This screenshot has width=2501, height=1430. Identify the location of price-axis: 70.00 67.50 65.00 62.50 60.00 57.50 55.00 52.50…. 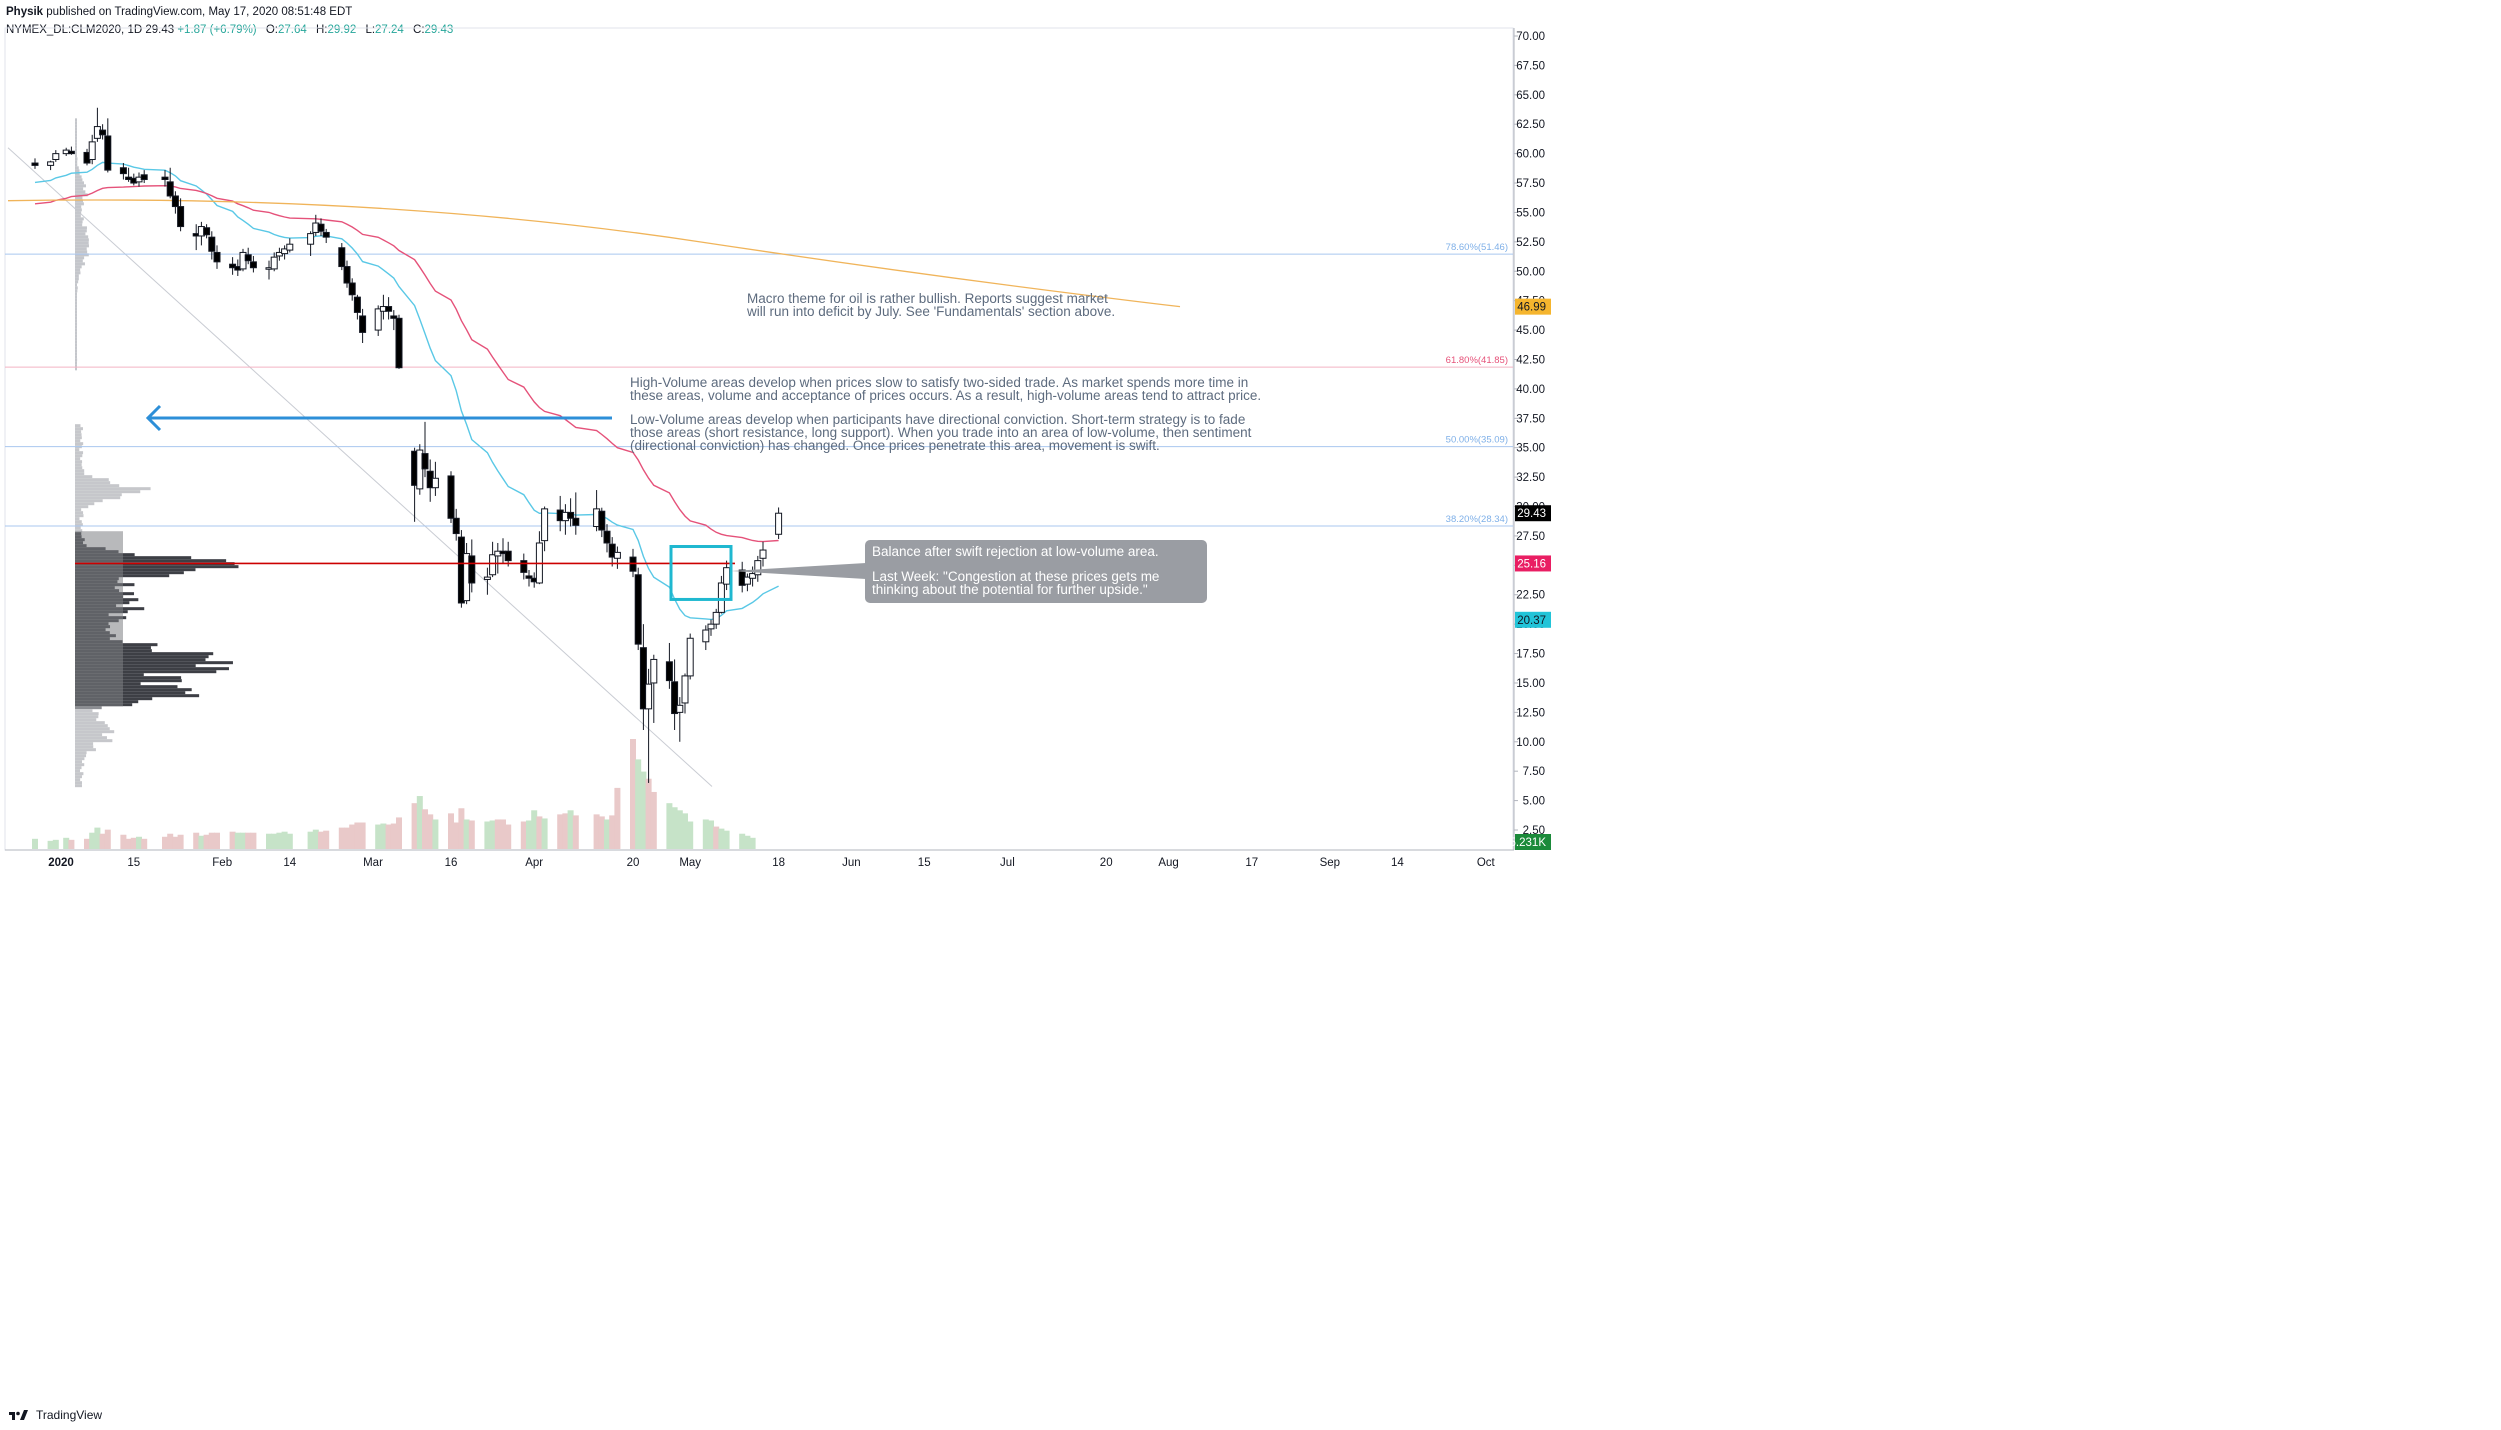
(1527, 440).